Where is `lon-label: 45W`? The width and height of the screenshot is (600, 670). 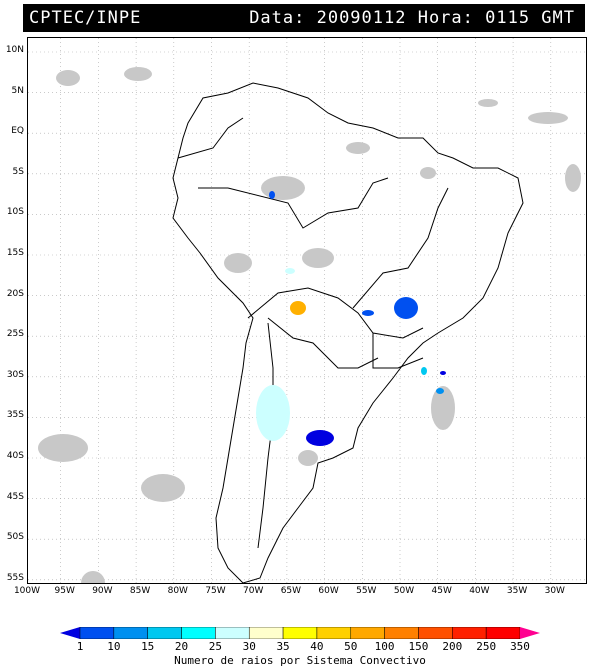 lon-label: 45W is located at coordinates (441, 591).